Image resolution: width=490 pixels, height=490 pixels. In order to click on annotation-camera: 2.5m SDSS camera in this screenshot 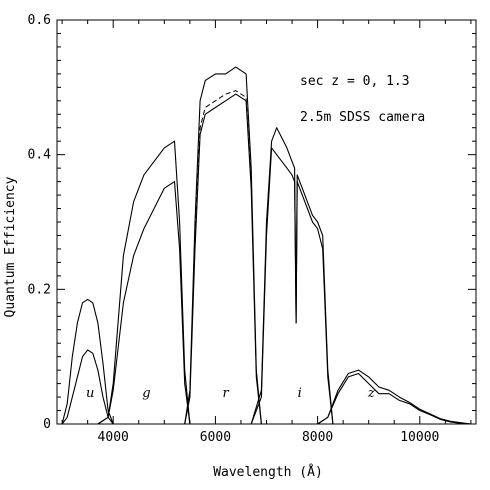, I will do `click(362, 117)`.